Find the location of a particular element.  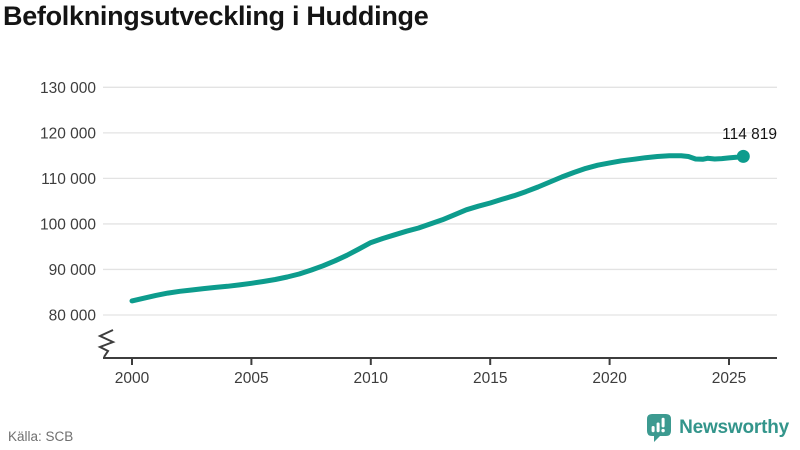

x-axis-label: 2000 is located at coordinates (132, 378).